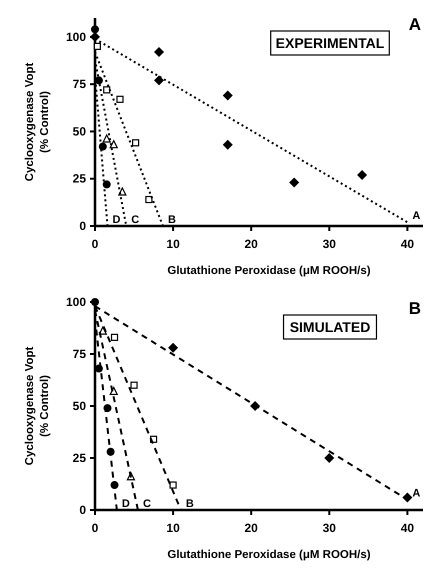 The image size is (427, 568). I want to click on annotation: A, so click(414, 24).